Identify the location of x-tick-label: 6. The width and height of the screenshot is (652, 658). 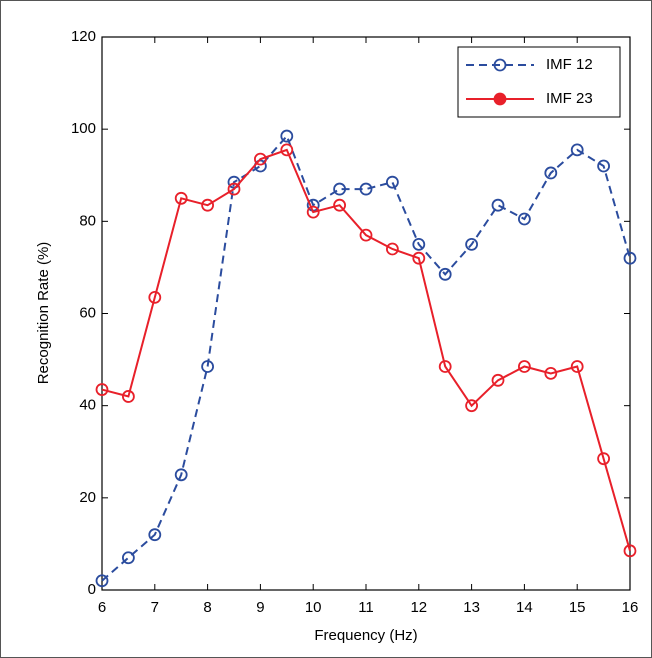
(102, 607).